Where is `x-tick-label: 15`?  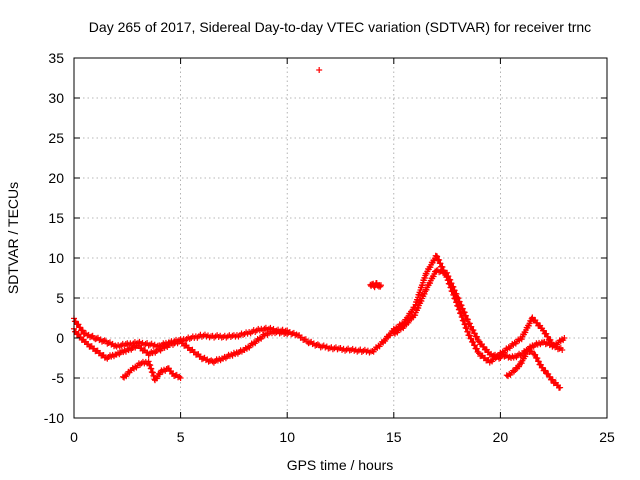 x-tick-label: 15 is located at coordinates (394, 437).